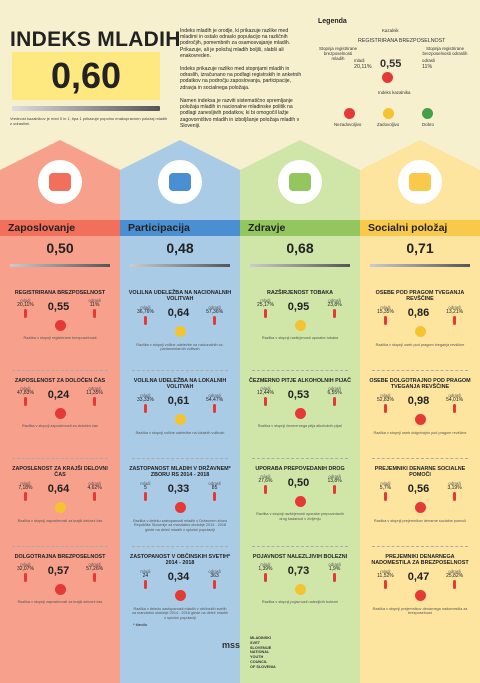 This screenshot has width=480, height=683. What do you see at coordinates (300, 182) in the screenshot?
I see `health-cross-icon` at bounding box center [300, 182].